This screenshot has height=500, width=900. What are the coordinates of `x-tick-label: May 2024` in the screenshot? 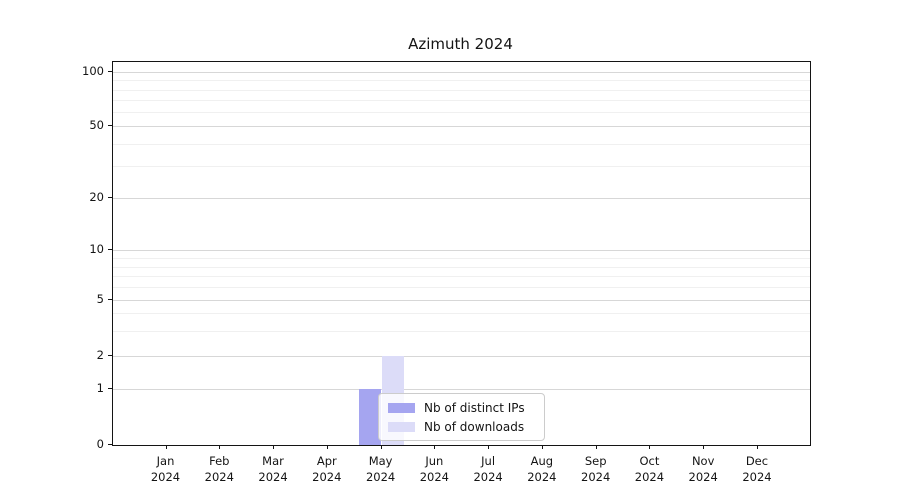 It's located at (380, 469).